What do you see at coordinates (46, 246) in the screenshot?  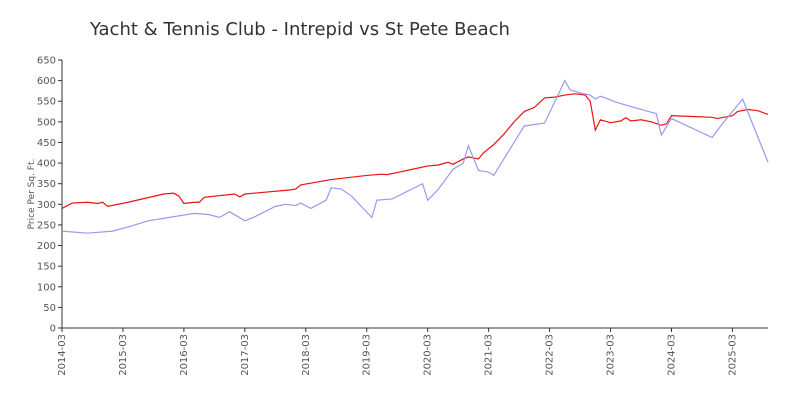 I see `y-tick-label: 200` at bounding box center [46, 246].